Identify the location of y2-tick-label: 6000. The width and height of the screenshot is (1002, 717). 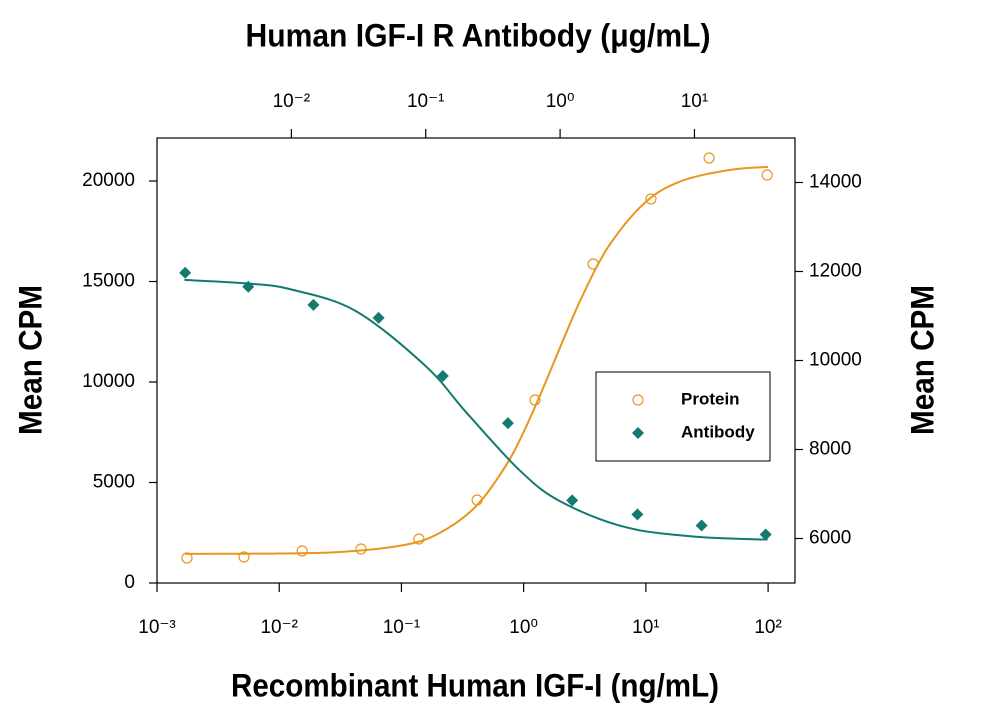
(830, 538).